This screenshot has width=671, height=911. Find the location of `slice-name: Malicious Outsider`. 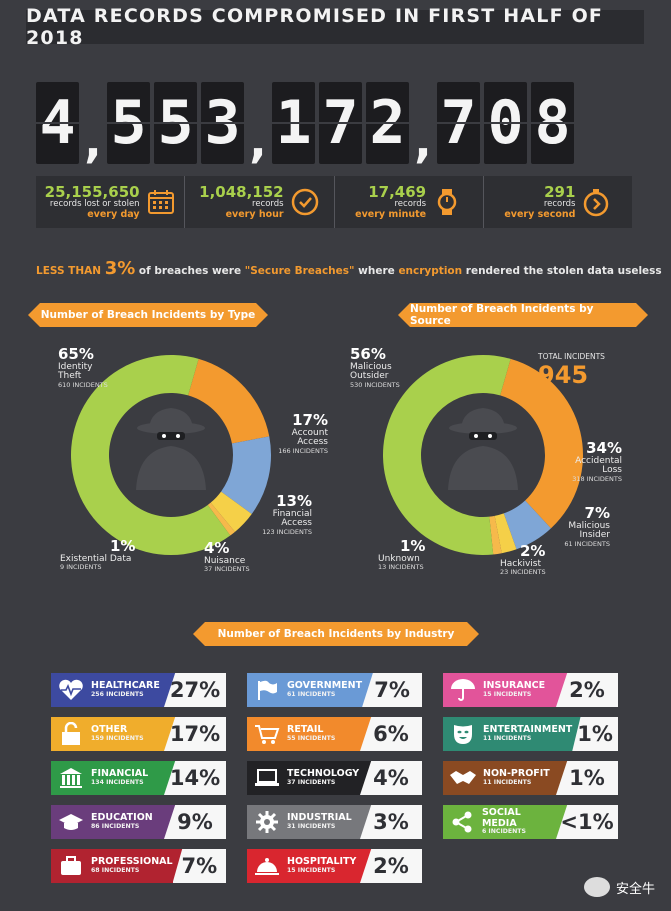

slice-name: Malicious Outsider is located at coordinates (371, 371).